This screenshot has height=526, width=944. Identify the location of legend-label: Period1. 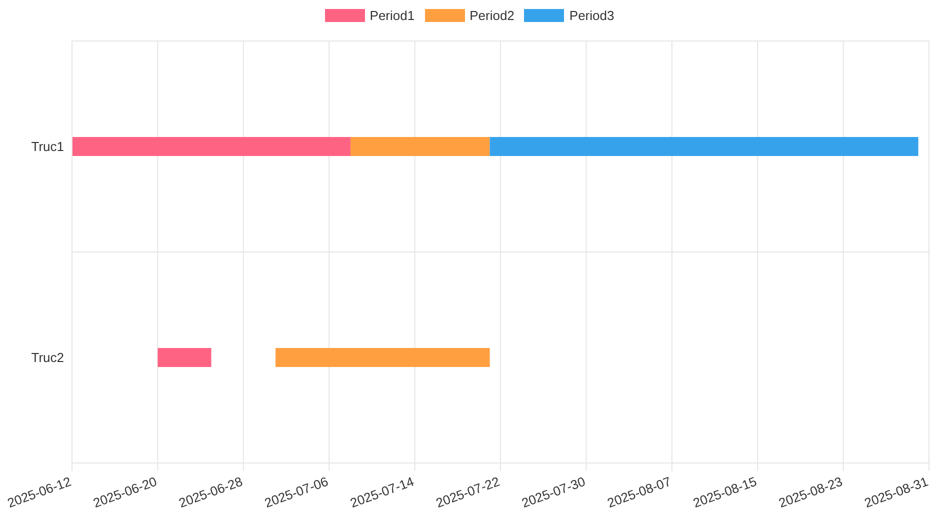
(392, 15).